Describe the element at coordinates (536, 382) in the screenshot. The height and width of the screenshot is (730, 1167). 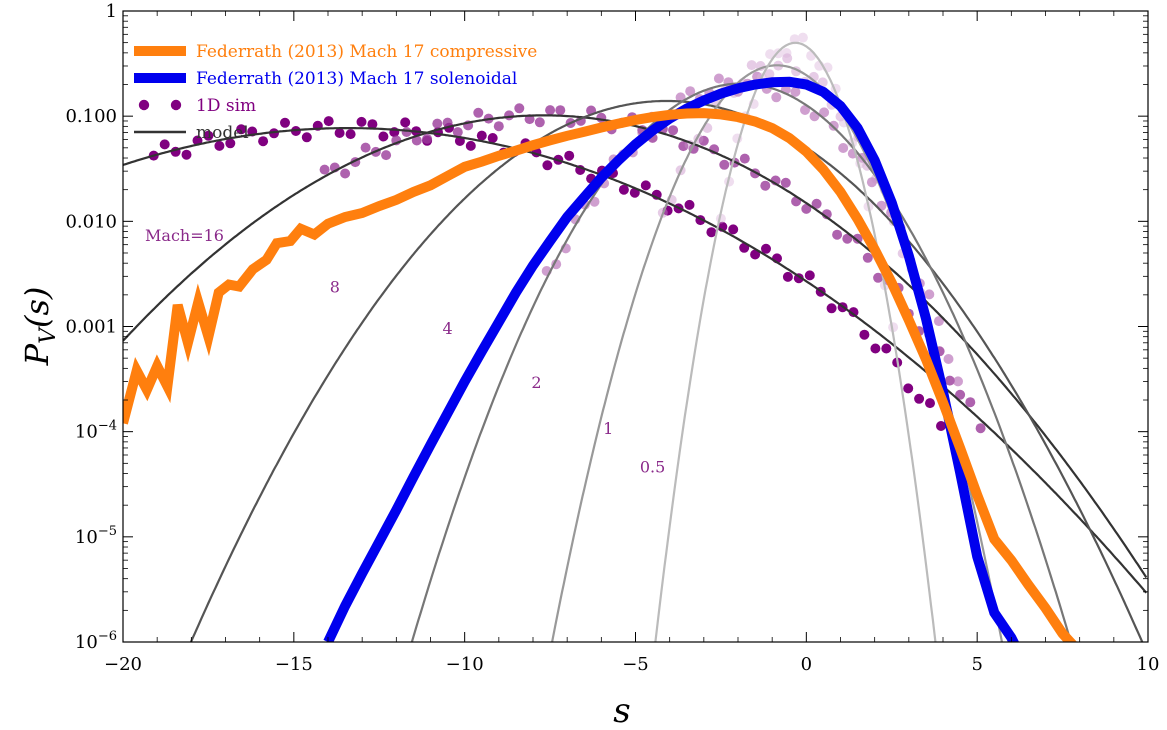
I see `mach-label: 2` at that location.